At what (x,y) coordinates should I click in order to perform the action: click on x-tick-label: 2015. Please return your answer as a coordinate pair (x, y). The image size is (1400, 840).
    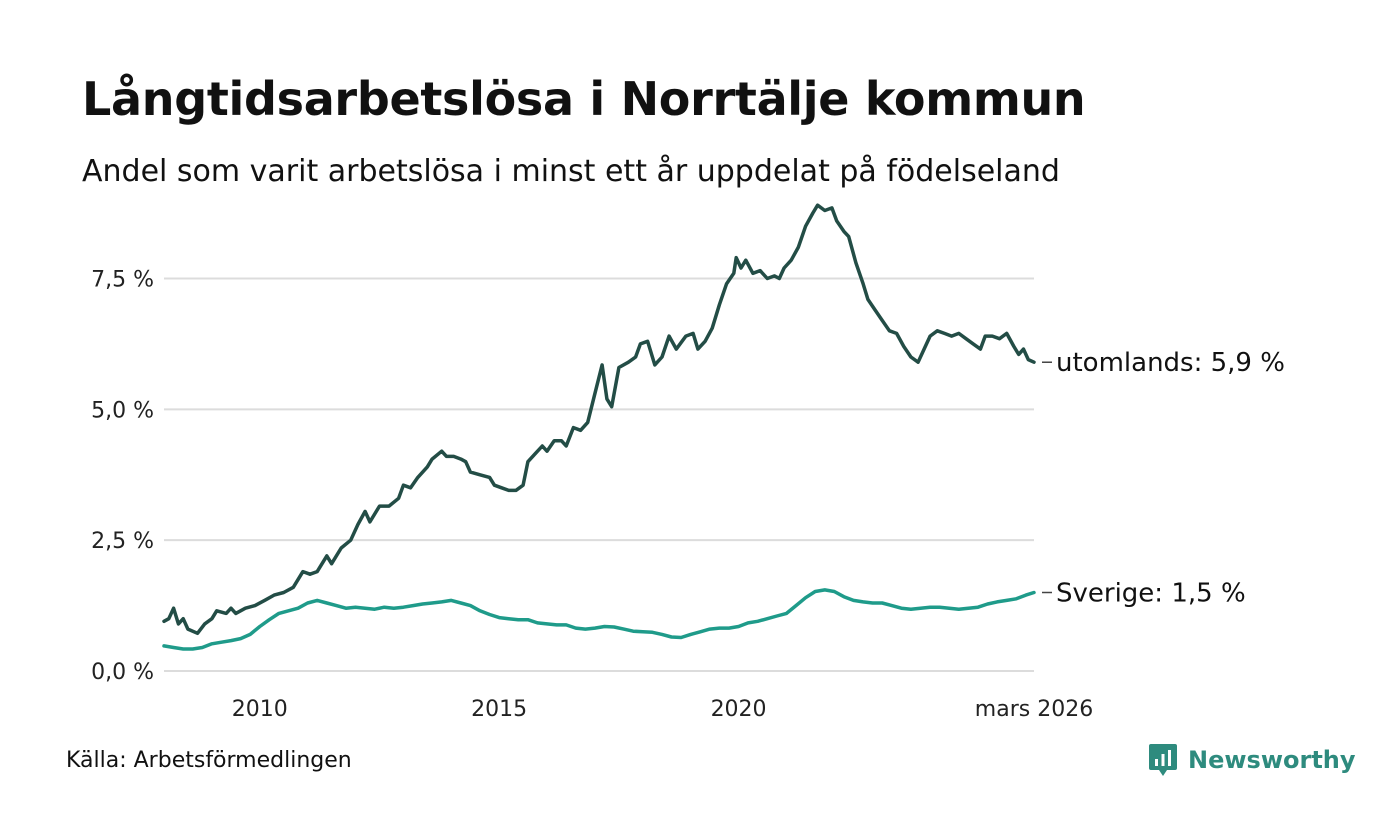
    Looking at the image, I should click on (499, 709).